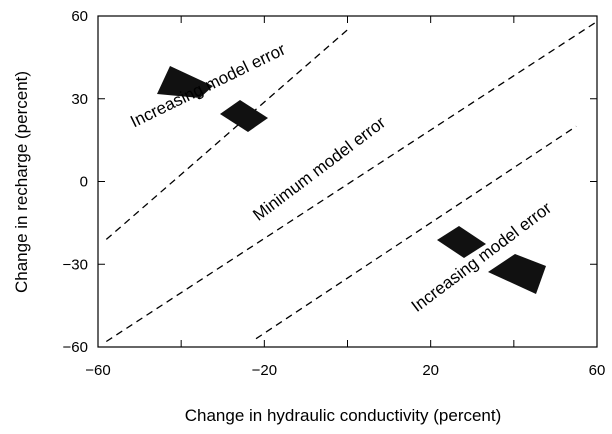 The width and height of the screenshot is (612, 434). What do you see at coordinates (84, 182) in the screenshot?
I see `y-tick-label: 0` at bounding box center [84, 182].